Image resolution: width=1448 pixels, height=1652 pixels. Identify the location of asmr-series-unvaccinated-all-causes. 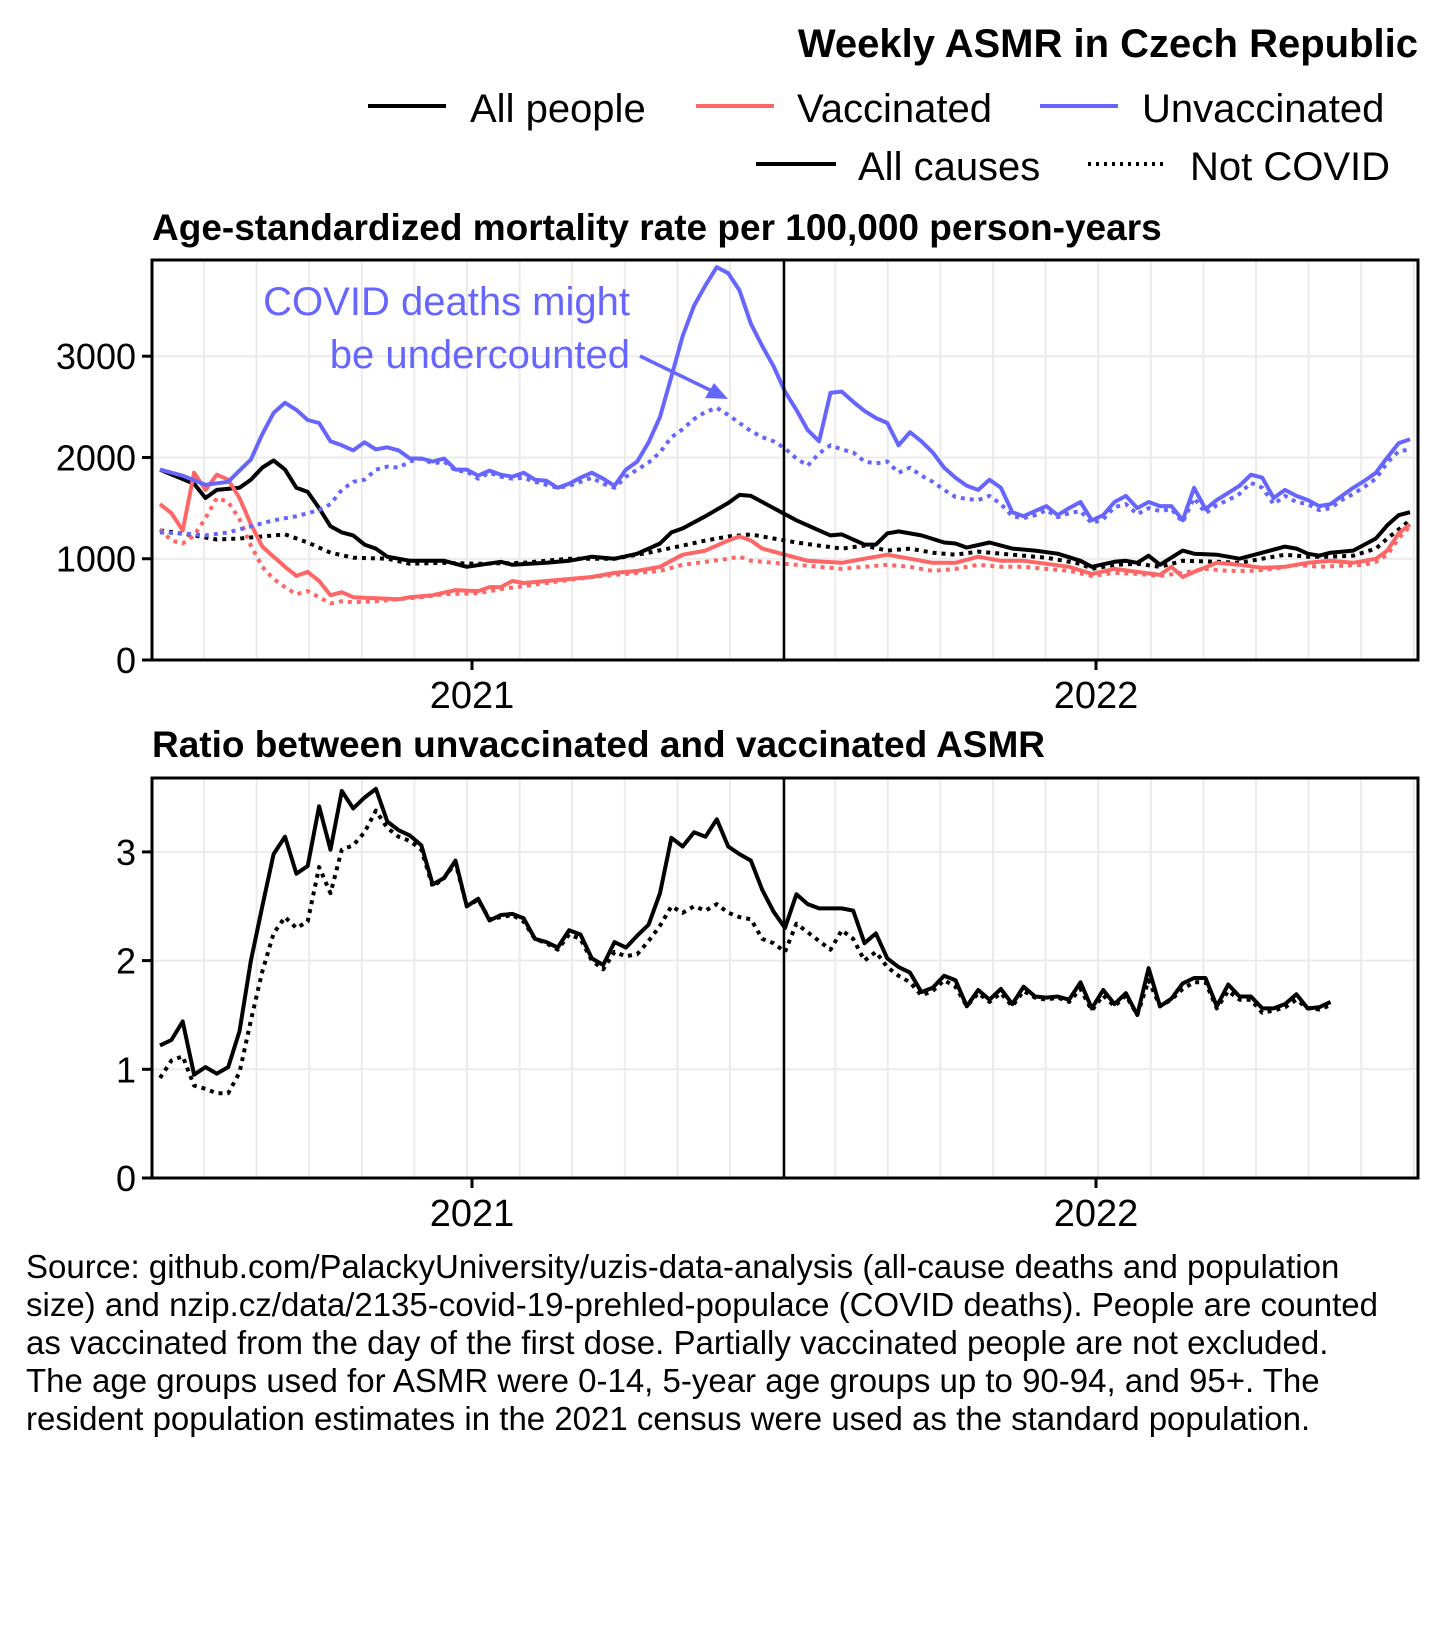
(785, 394).